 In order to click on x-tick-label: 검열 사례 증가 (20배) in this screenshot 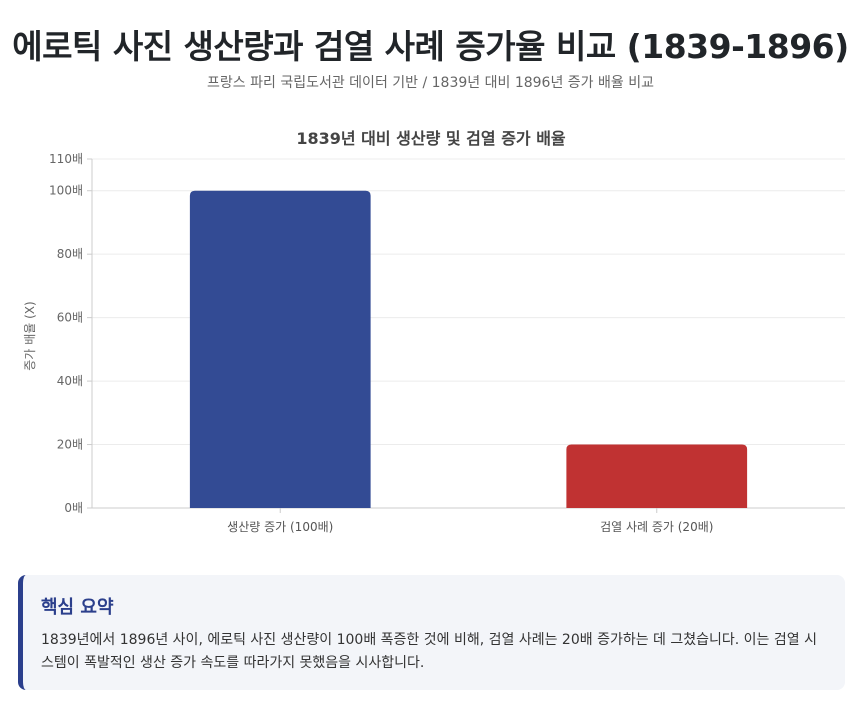, I will do `click(656, 527)`.